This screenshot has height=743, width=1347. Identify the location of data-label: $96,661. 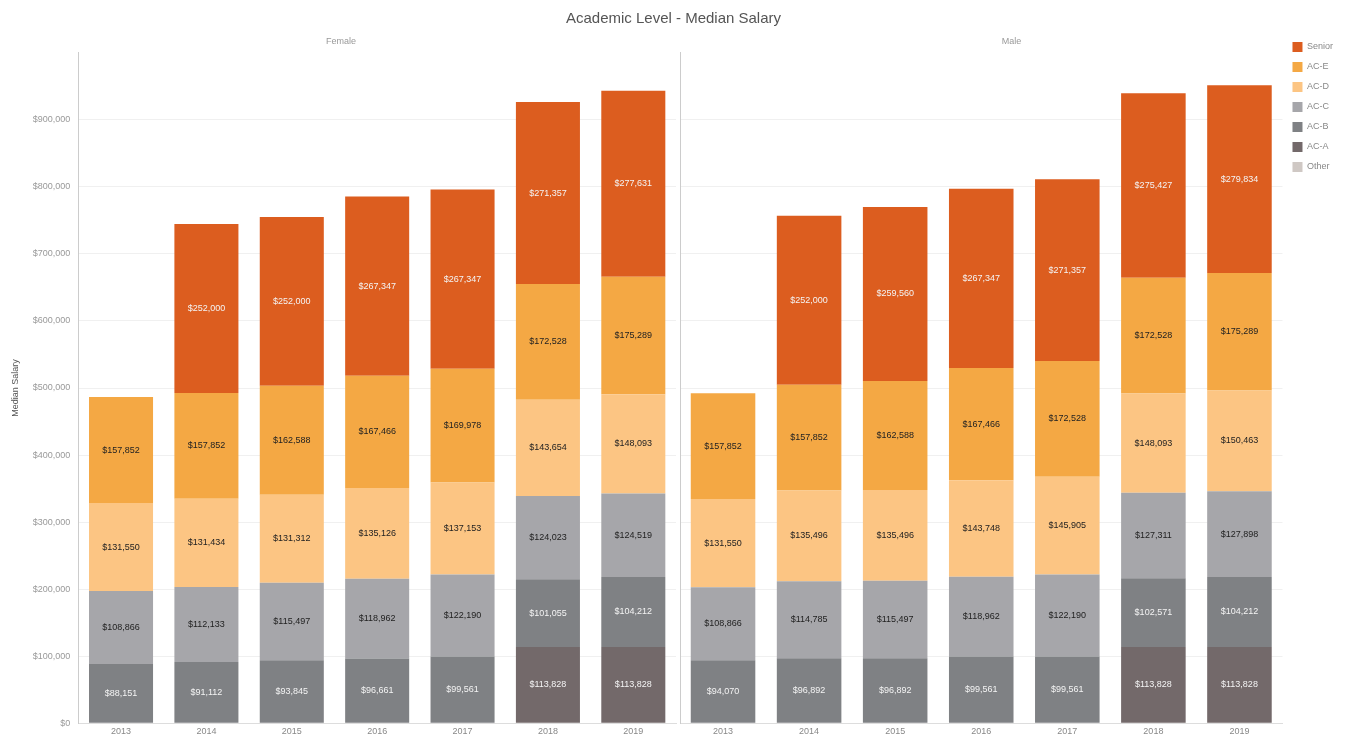
(377, 690).